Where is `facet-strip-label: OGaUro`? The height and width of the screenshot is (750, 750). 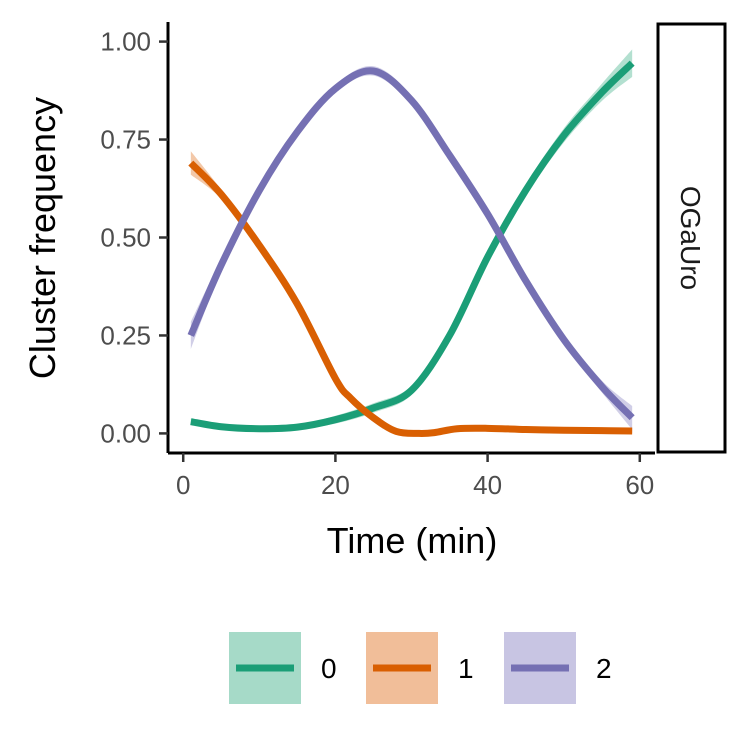
facet-strip-label: OGaUro is located at coordinates (690, 238).